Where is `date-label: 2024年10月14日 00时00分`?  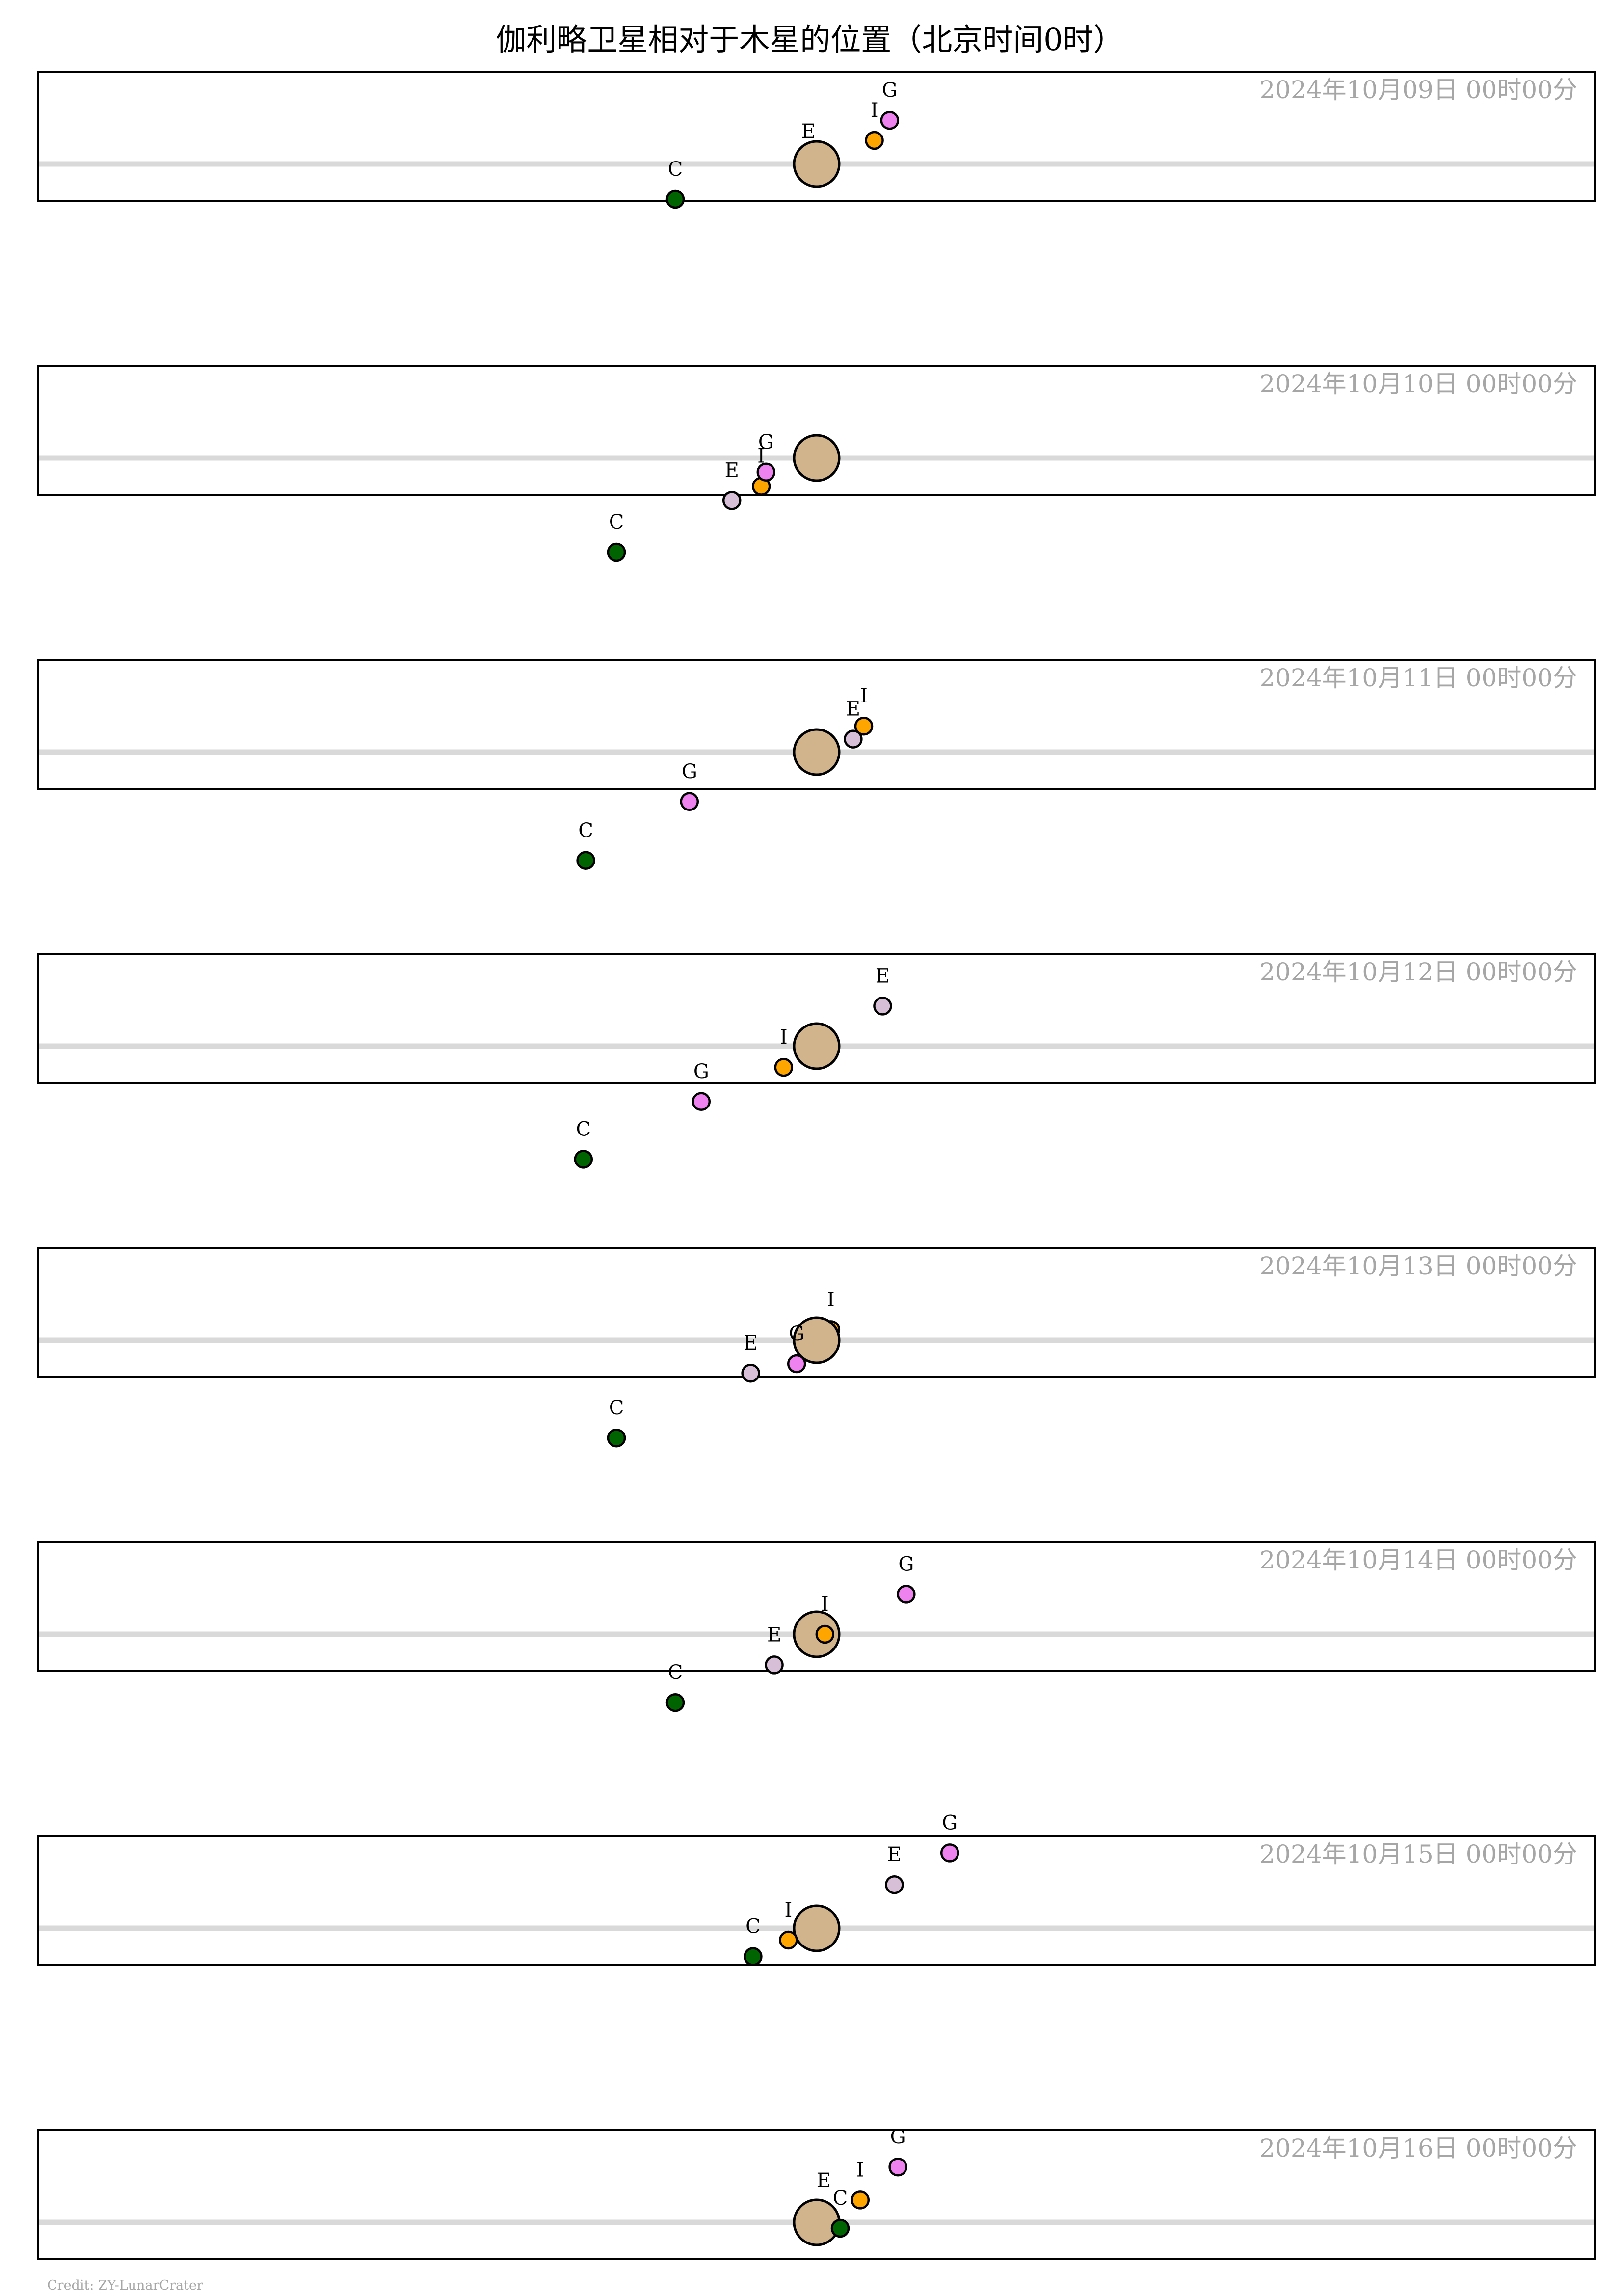
date-label: 2024年10月14日 00时00分 is located at coordinates (1418, 1560).